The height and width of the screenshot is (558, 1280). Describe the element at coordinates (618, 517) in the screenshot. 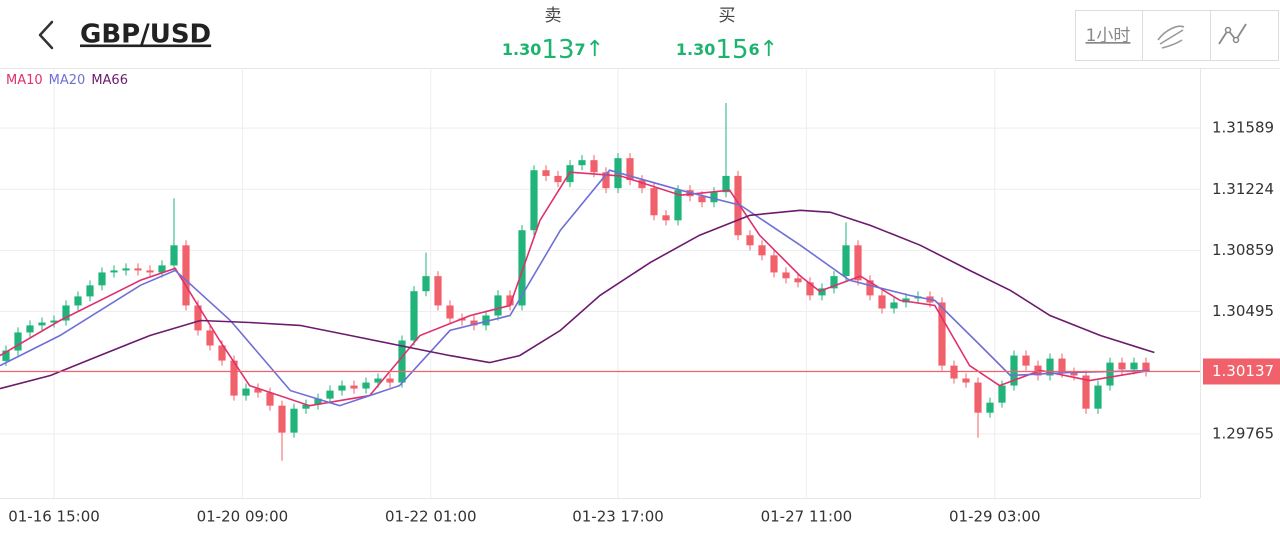

I see `x-tick-label: 01-23 17:00` at that location.